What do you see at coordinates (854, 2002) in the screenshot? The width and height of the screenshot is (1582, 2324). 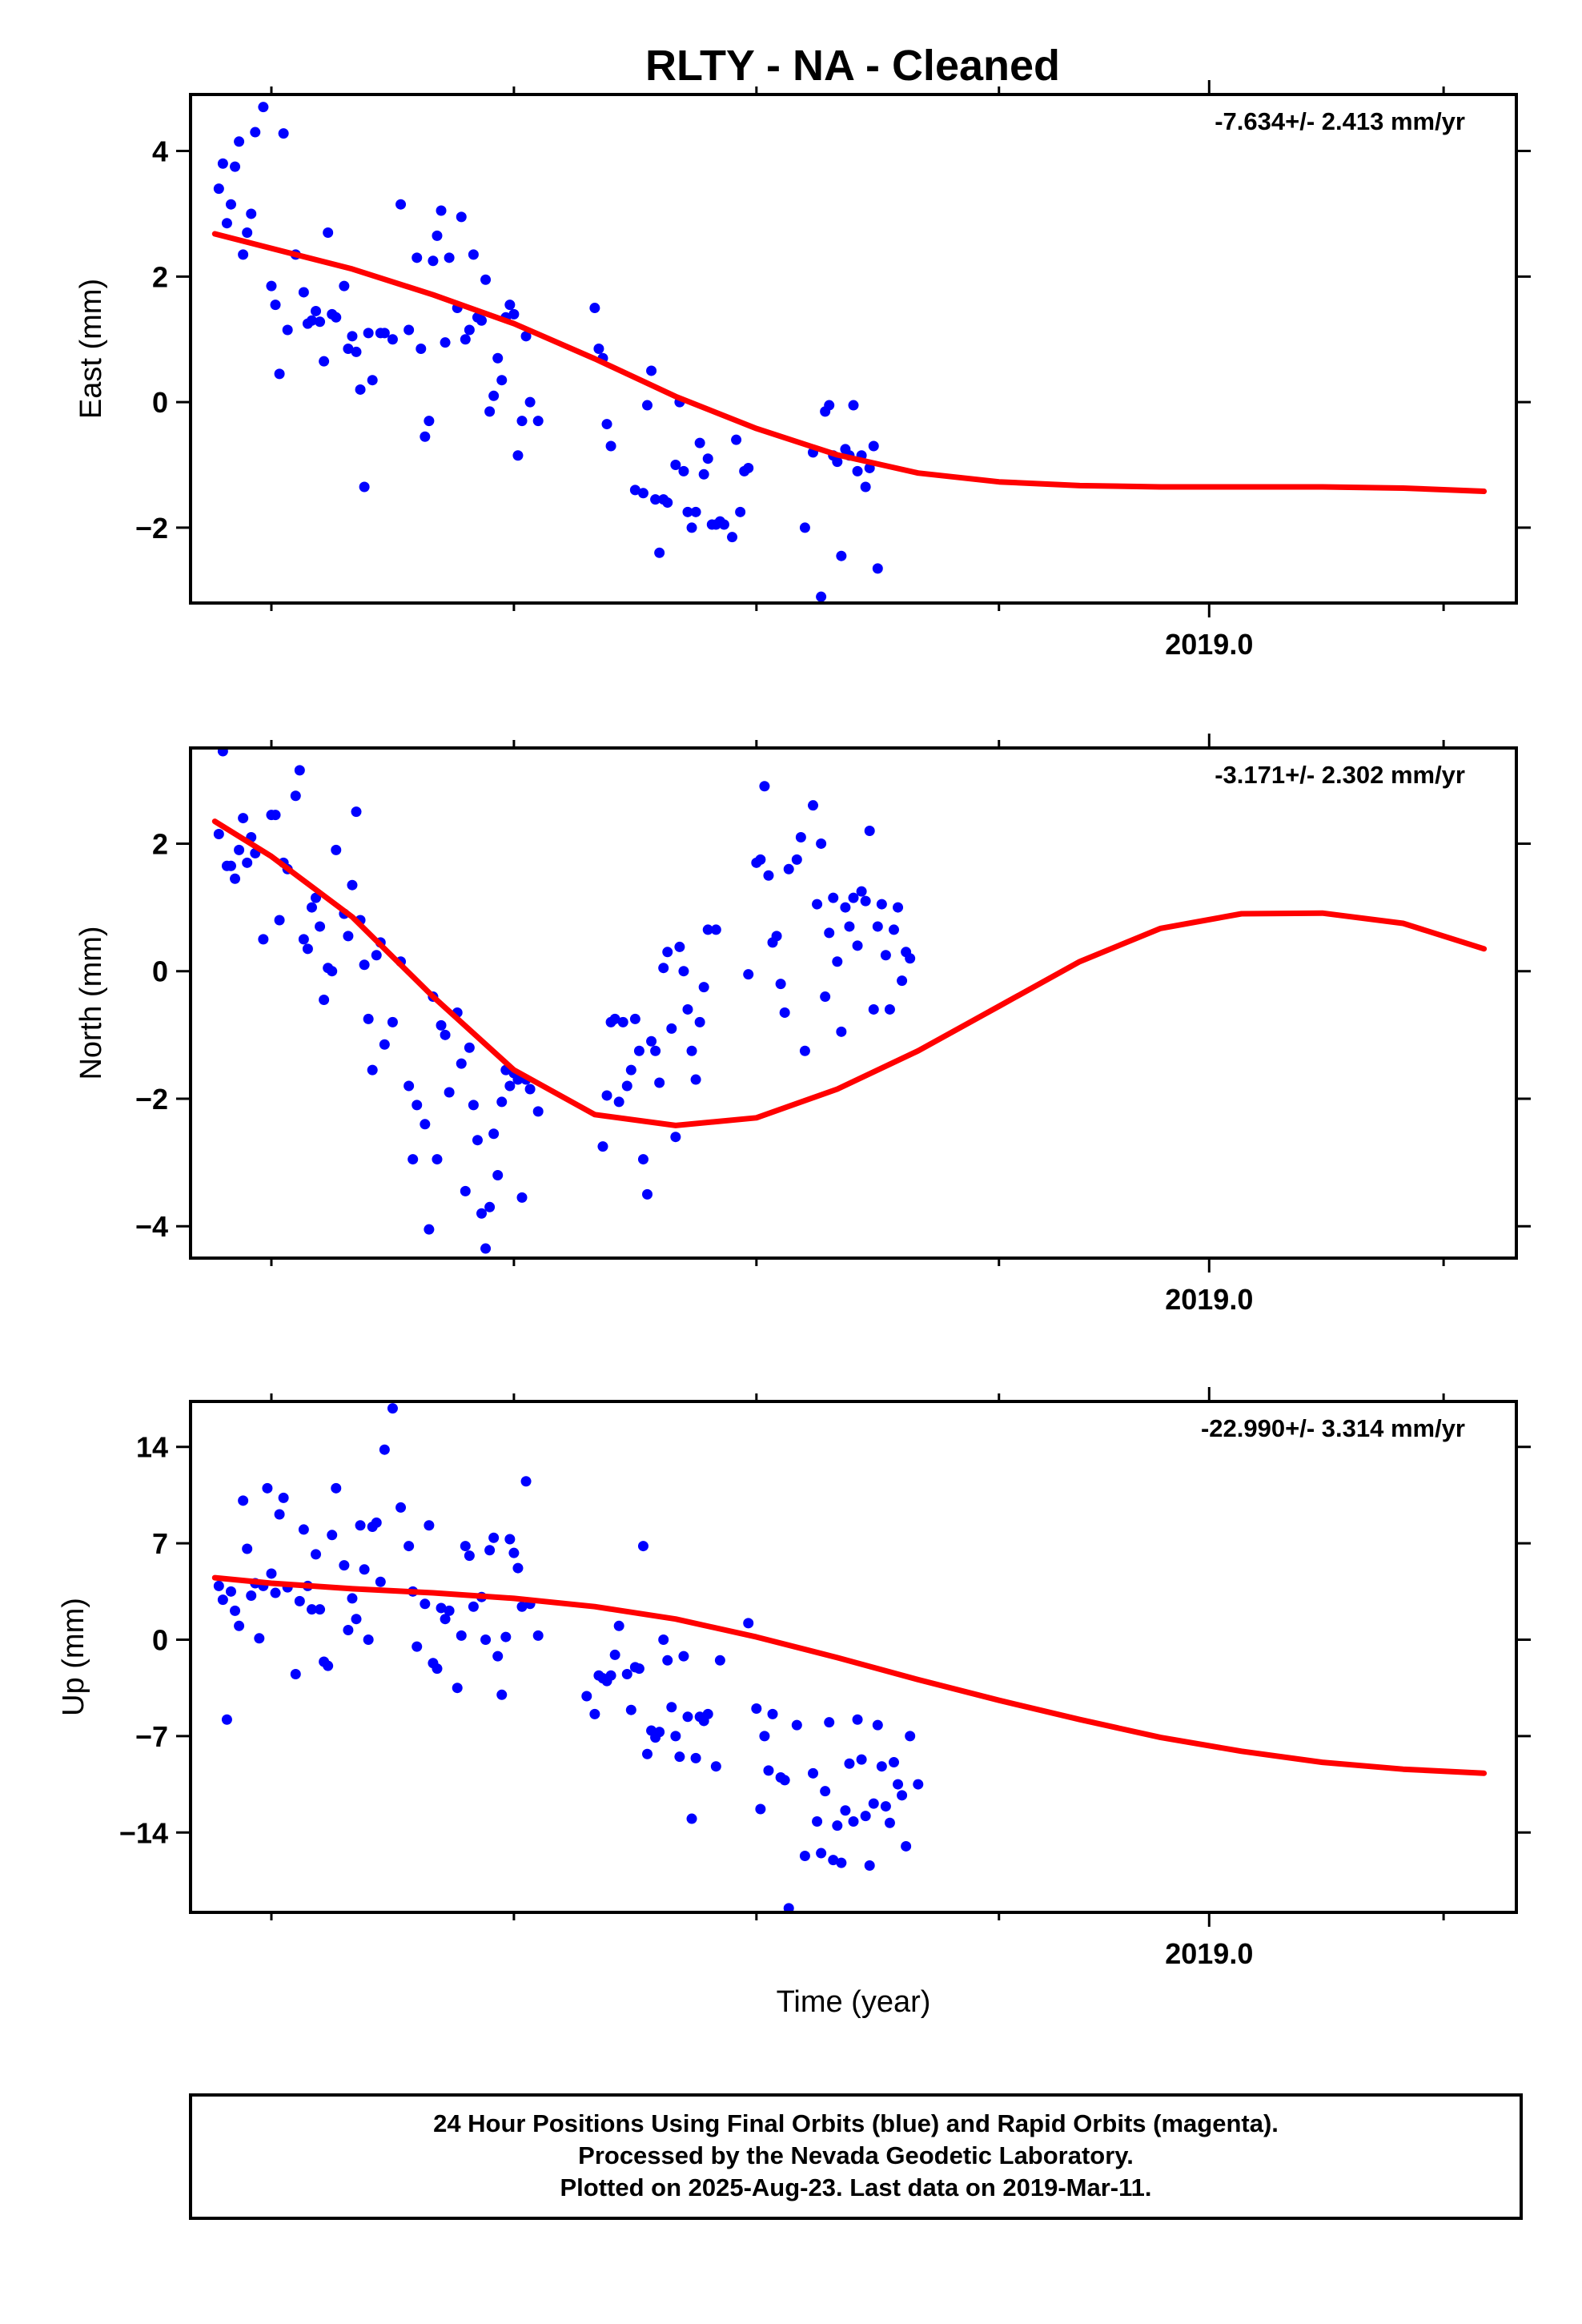 I see `x-axis-label: Time (year)` at bounding box center [854, 2002].